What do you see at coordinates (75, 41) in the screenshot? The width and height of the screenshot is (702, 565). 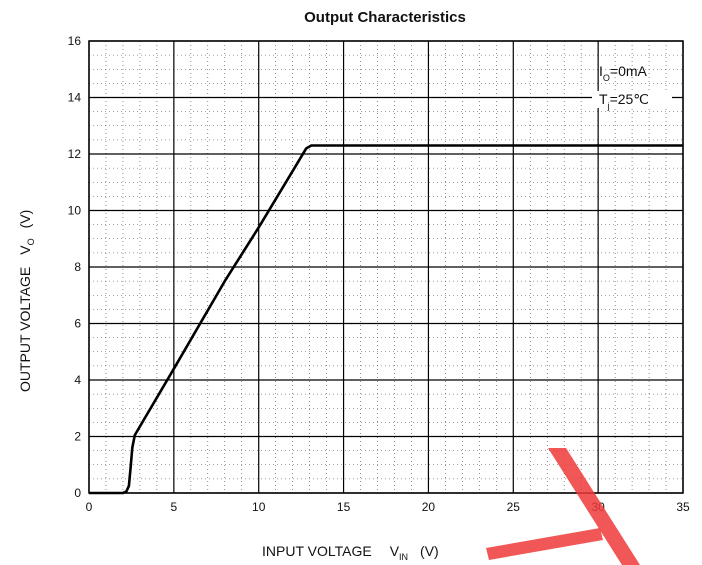 I see `y-tick-label: 16` at bounding box center [75, 41].